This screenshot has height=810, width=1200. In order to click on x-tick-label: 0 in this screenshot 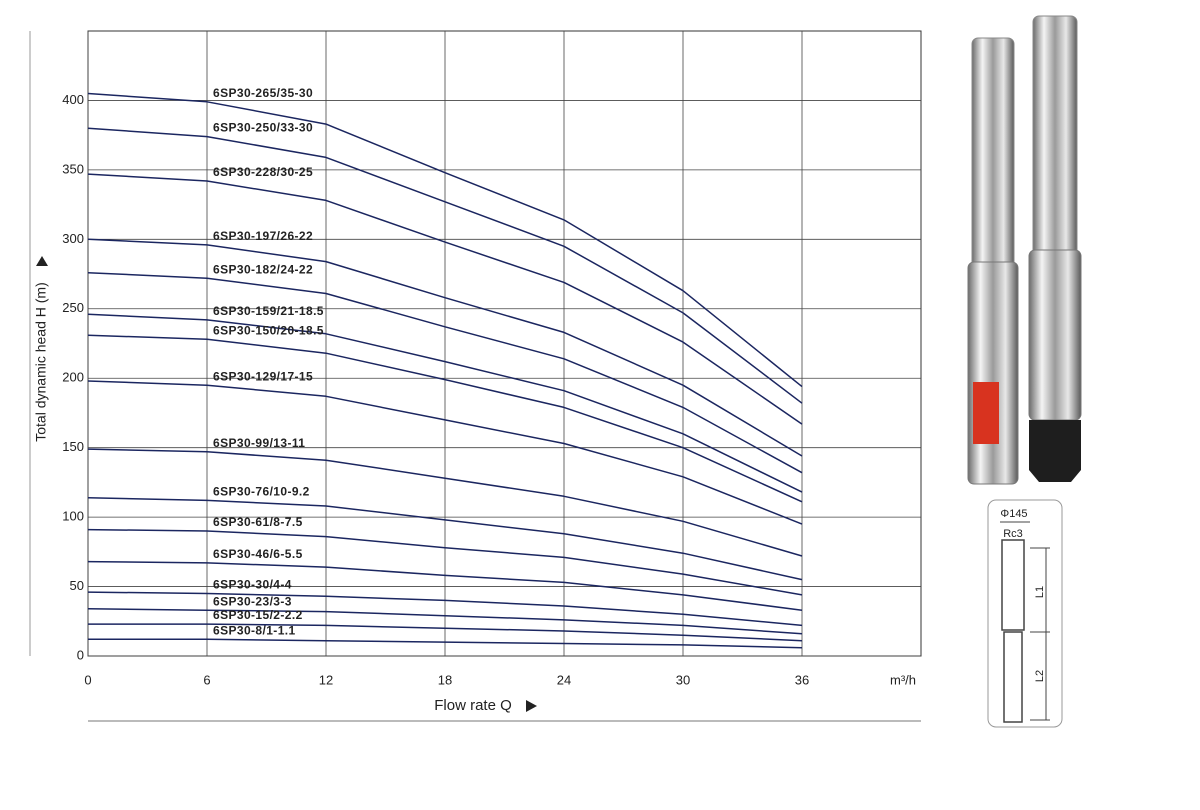, I will do `click(87, 679)`.